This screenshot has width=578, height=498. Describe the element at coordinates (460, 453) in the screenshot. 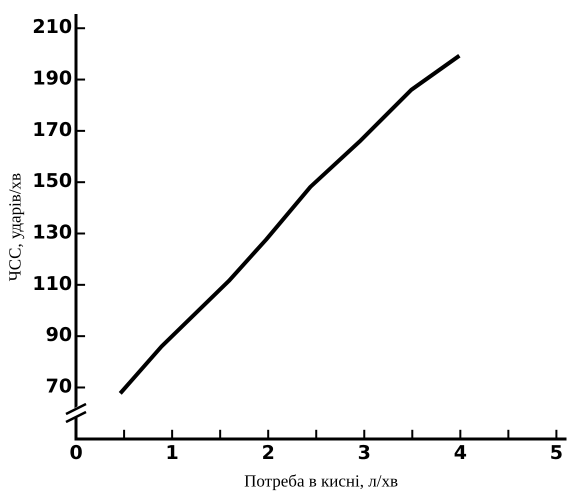

I see `x-tick-label: 4` at that location.